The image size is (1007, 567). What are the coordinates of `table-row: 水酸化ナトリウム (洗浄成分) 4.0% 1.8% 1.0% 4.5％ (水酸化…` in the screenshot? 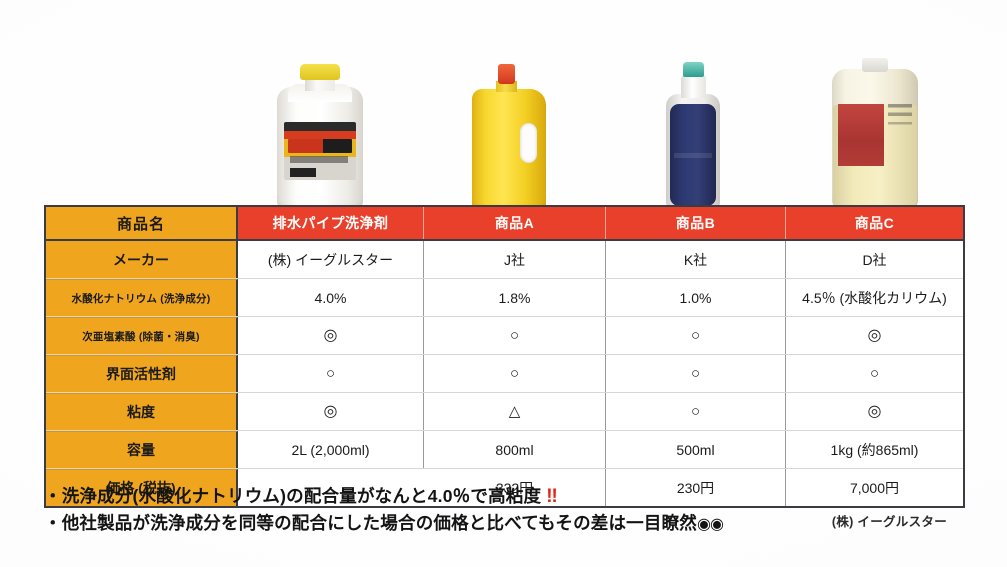 It's located at (504, 297).